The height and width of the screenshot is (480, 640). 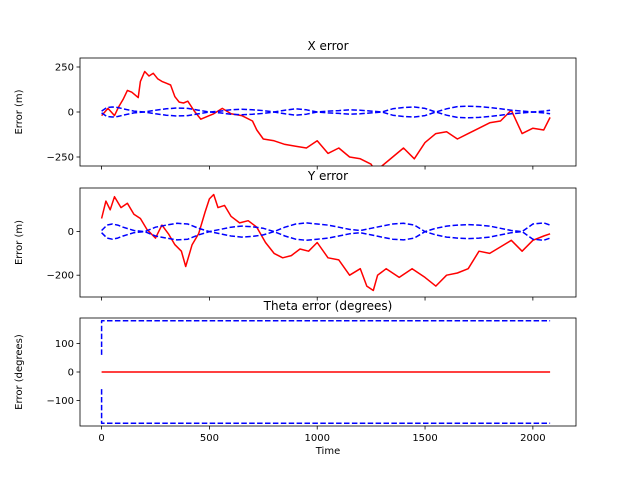 I want to click on series-line-error, so click(x=326, y=118).